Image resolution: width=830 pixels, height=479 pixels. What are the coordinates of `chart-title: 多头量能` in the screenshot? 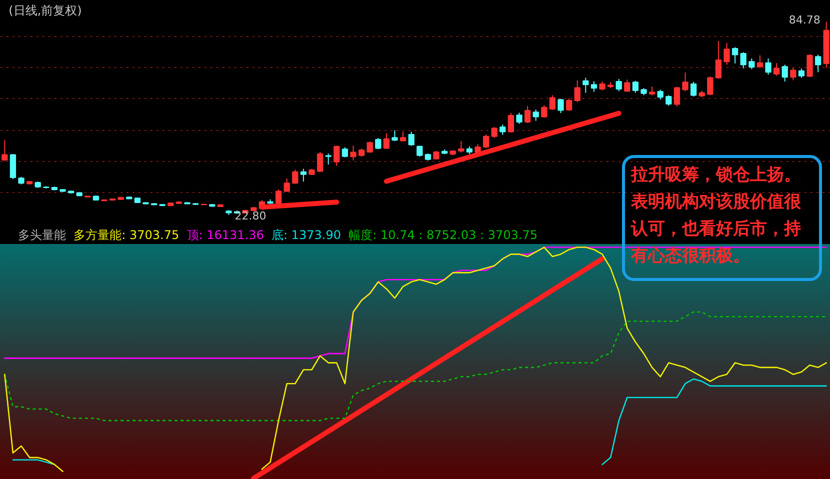 It's located at (42, 235).